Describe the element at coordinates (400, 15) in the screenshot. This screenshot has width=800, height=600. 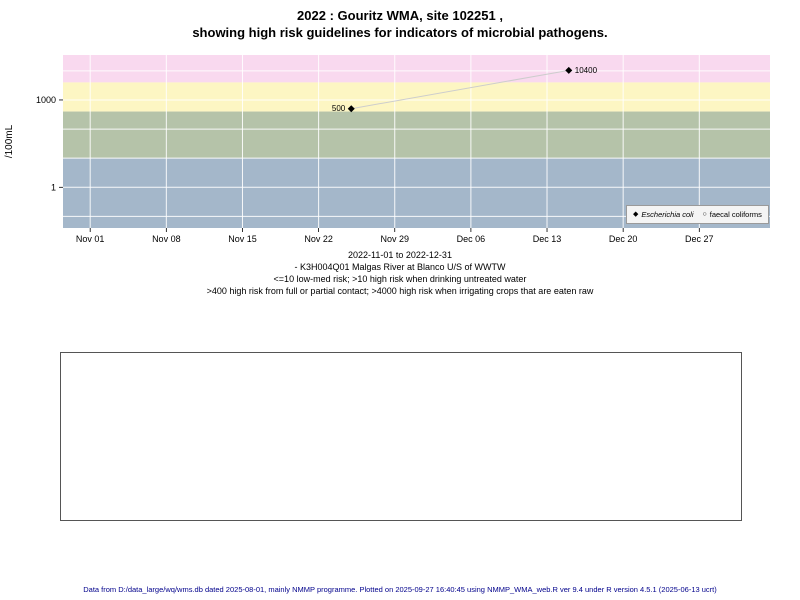
I see `chart-title-line1: 2022 : Gouritz WMA, site 102251 ,` at that location.